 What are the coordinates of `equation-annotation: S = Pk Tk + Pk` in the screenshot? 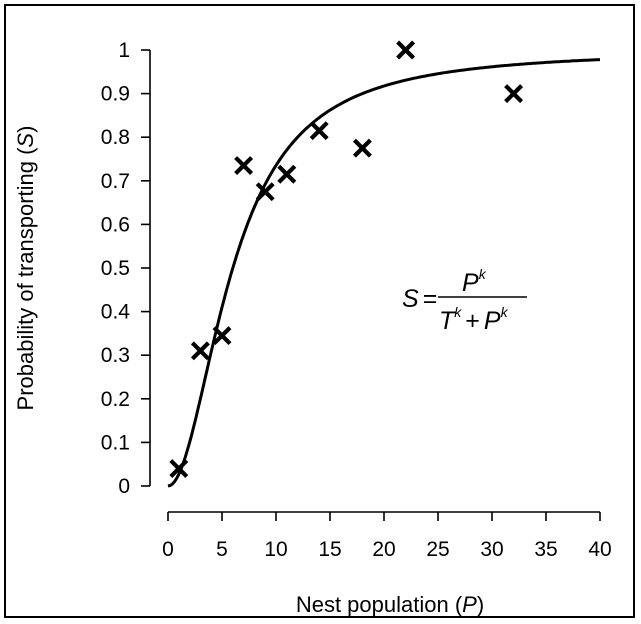 It's located at (464, 300).